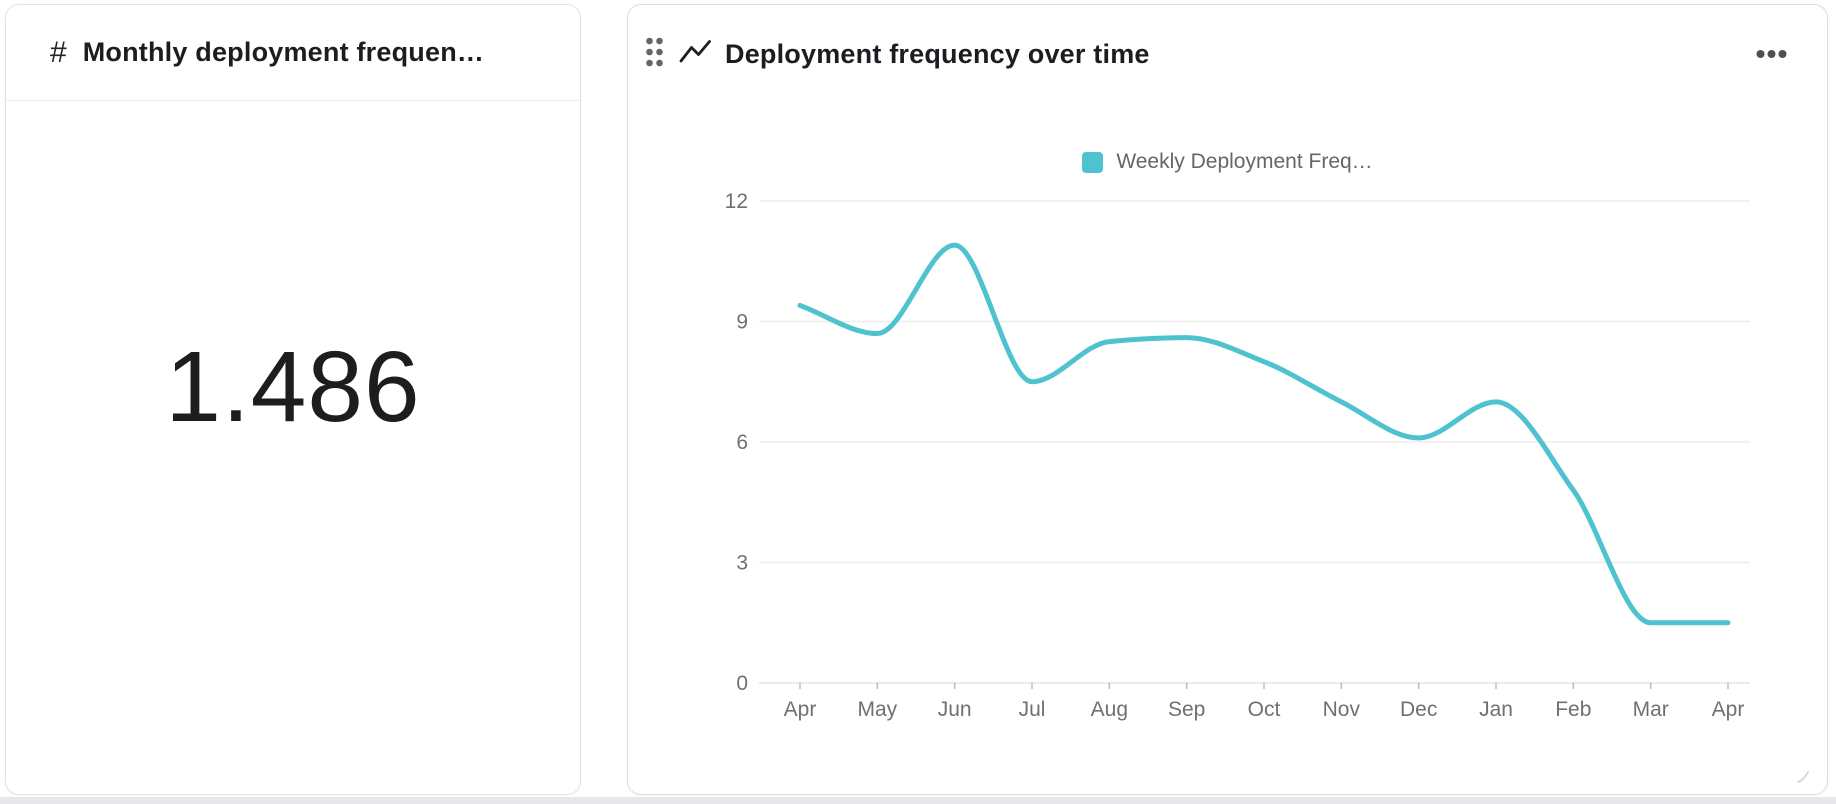 The width and height of the screenshot is (1836, 804). What do you see at coordinates (1032, 709) in the screenshot?
I see `x-axis-tick-label: Jul` at bounding box center [1032, 709].